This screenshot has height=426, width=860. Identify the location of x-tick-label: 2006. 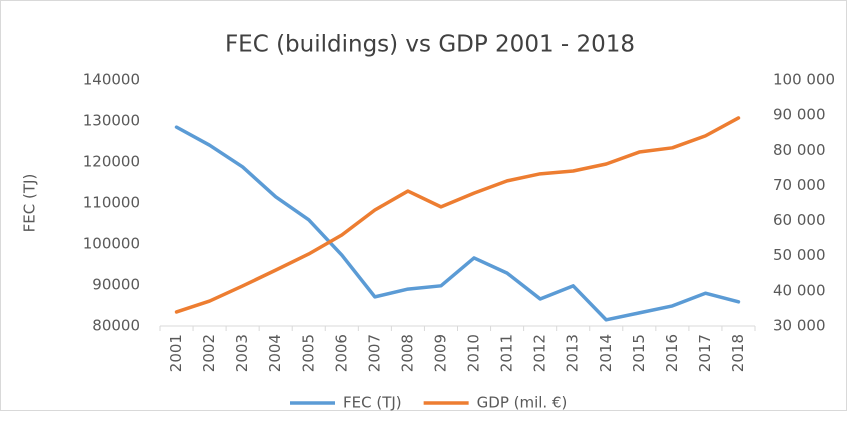
(341, 353).